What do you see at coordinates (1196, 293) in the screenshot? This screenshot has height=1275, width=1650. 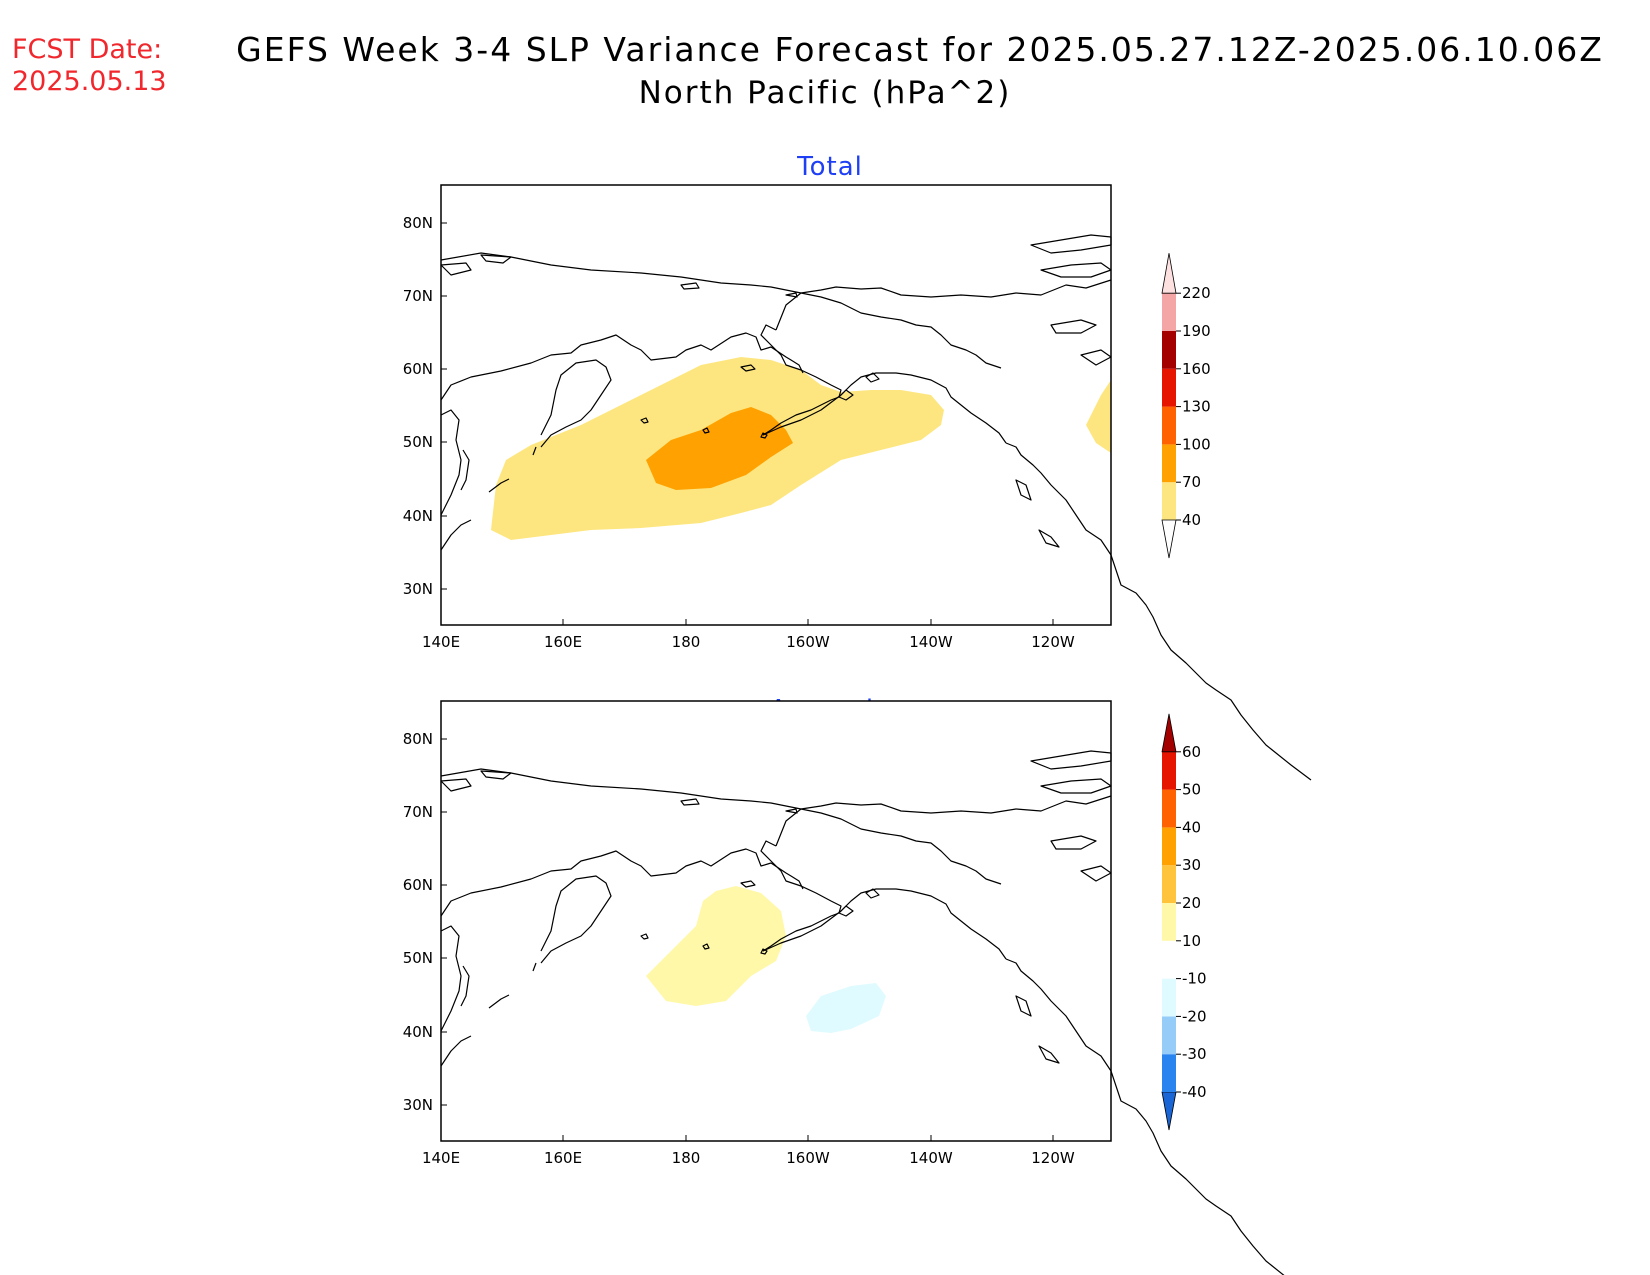 I see `total-colorbar-label: 220` at bounding box center [1196, 293].